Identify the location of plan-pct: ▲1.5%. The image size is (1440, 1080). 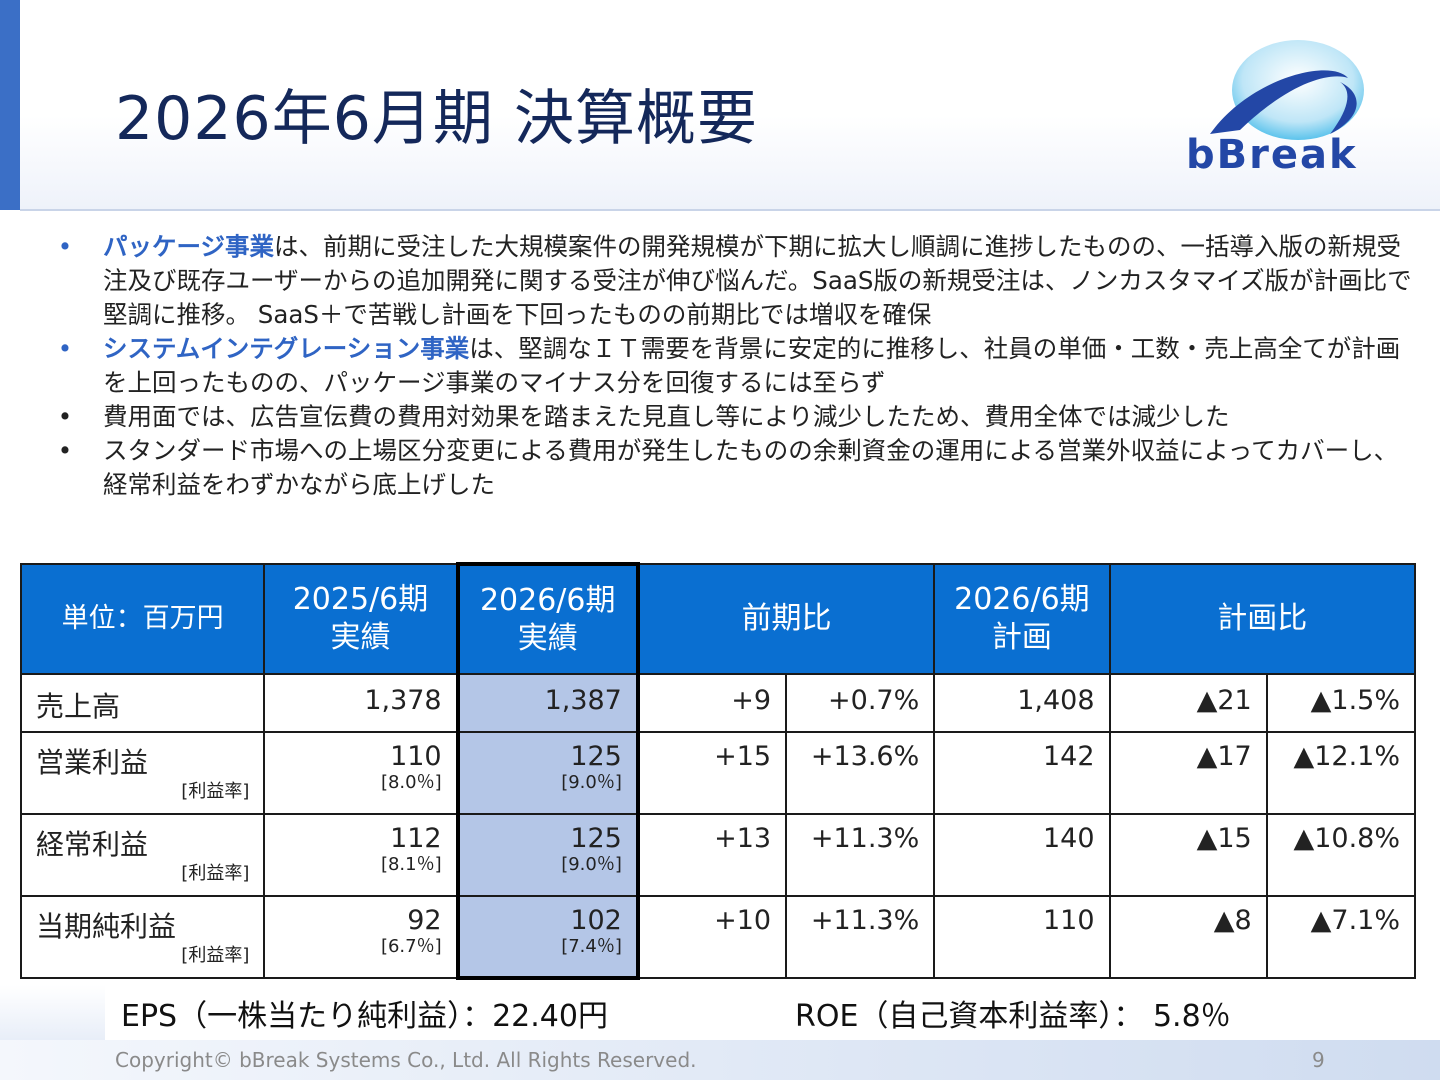
(1341, 703).